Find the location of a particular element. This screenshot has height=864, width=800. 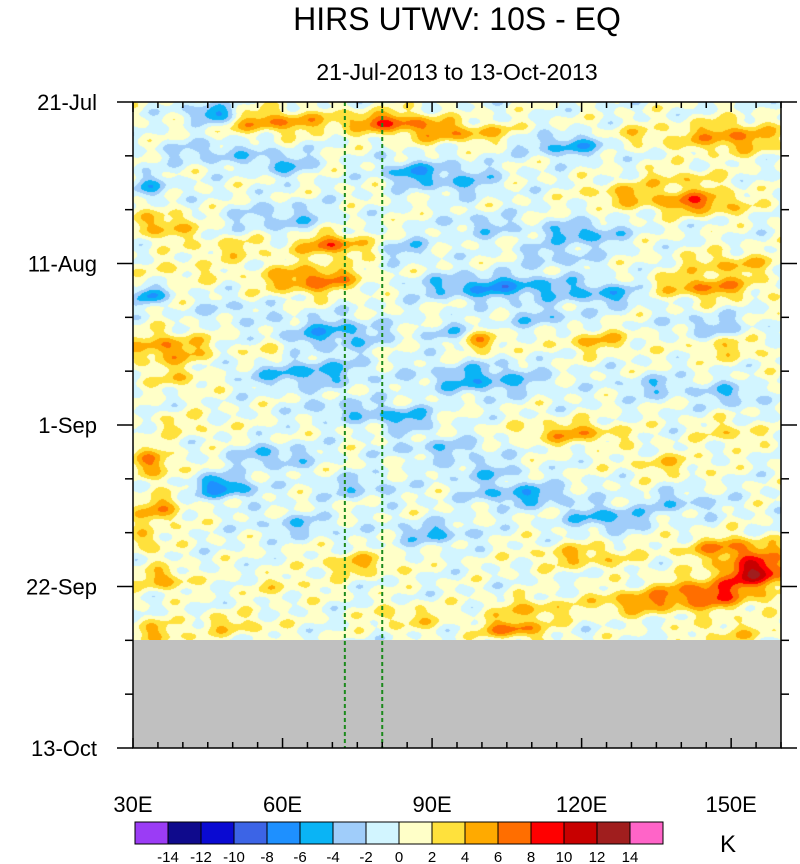

x-tick-label: 30E is located at coordinates (132, 804).